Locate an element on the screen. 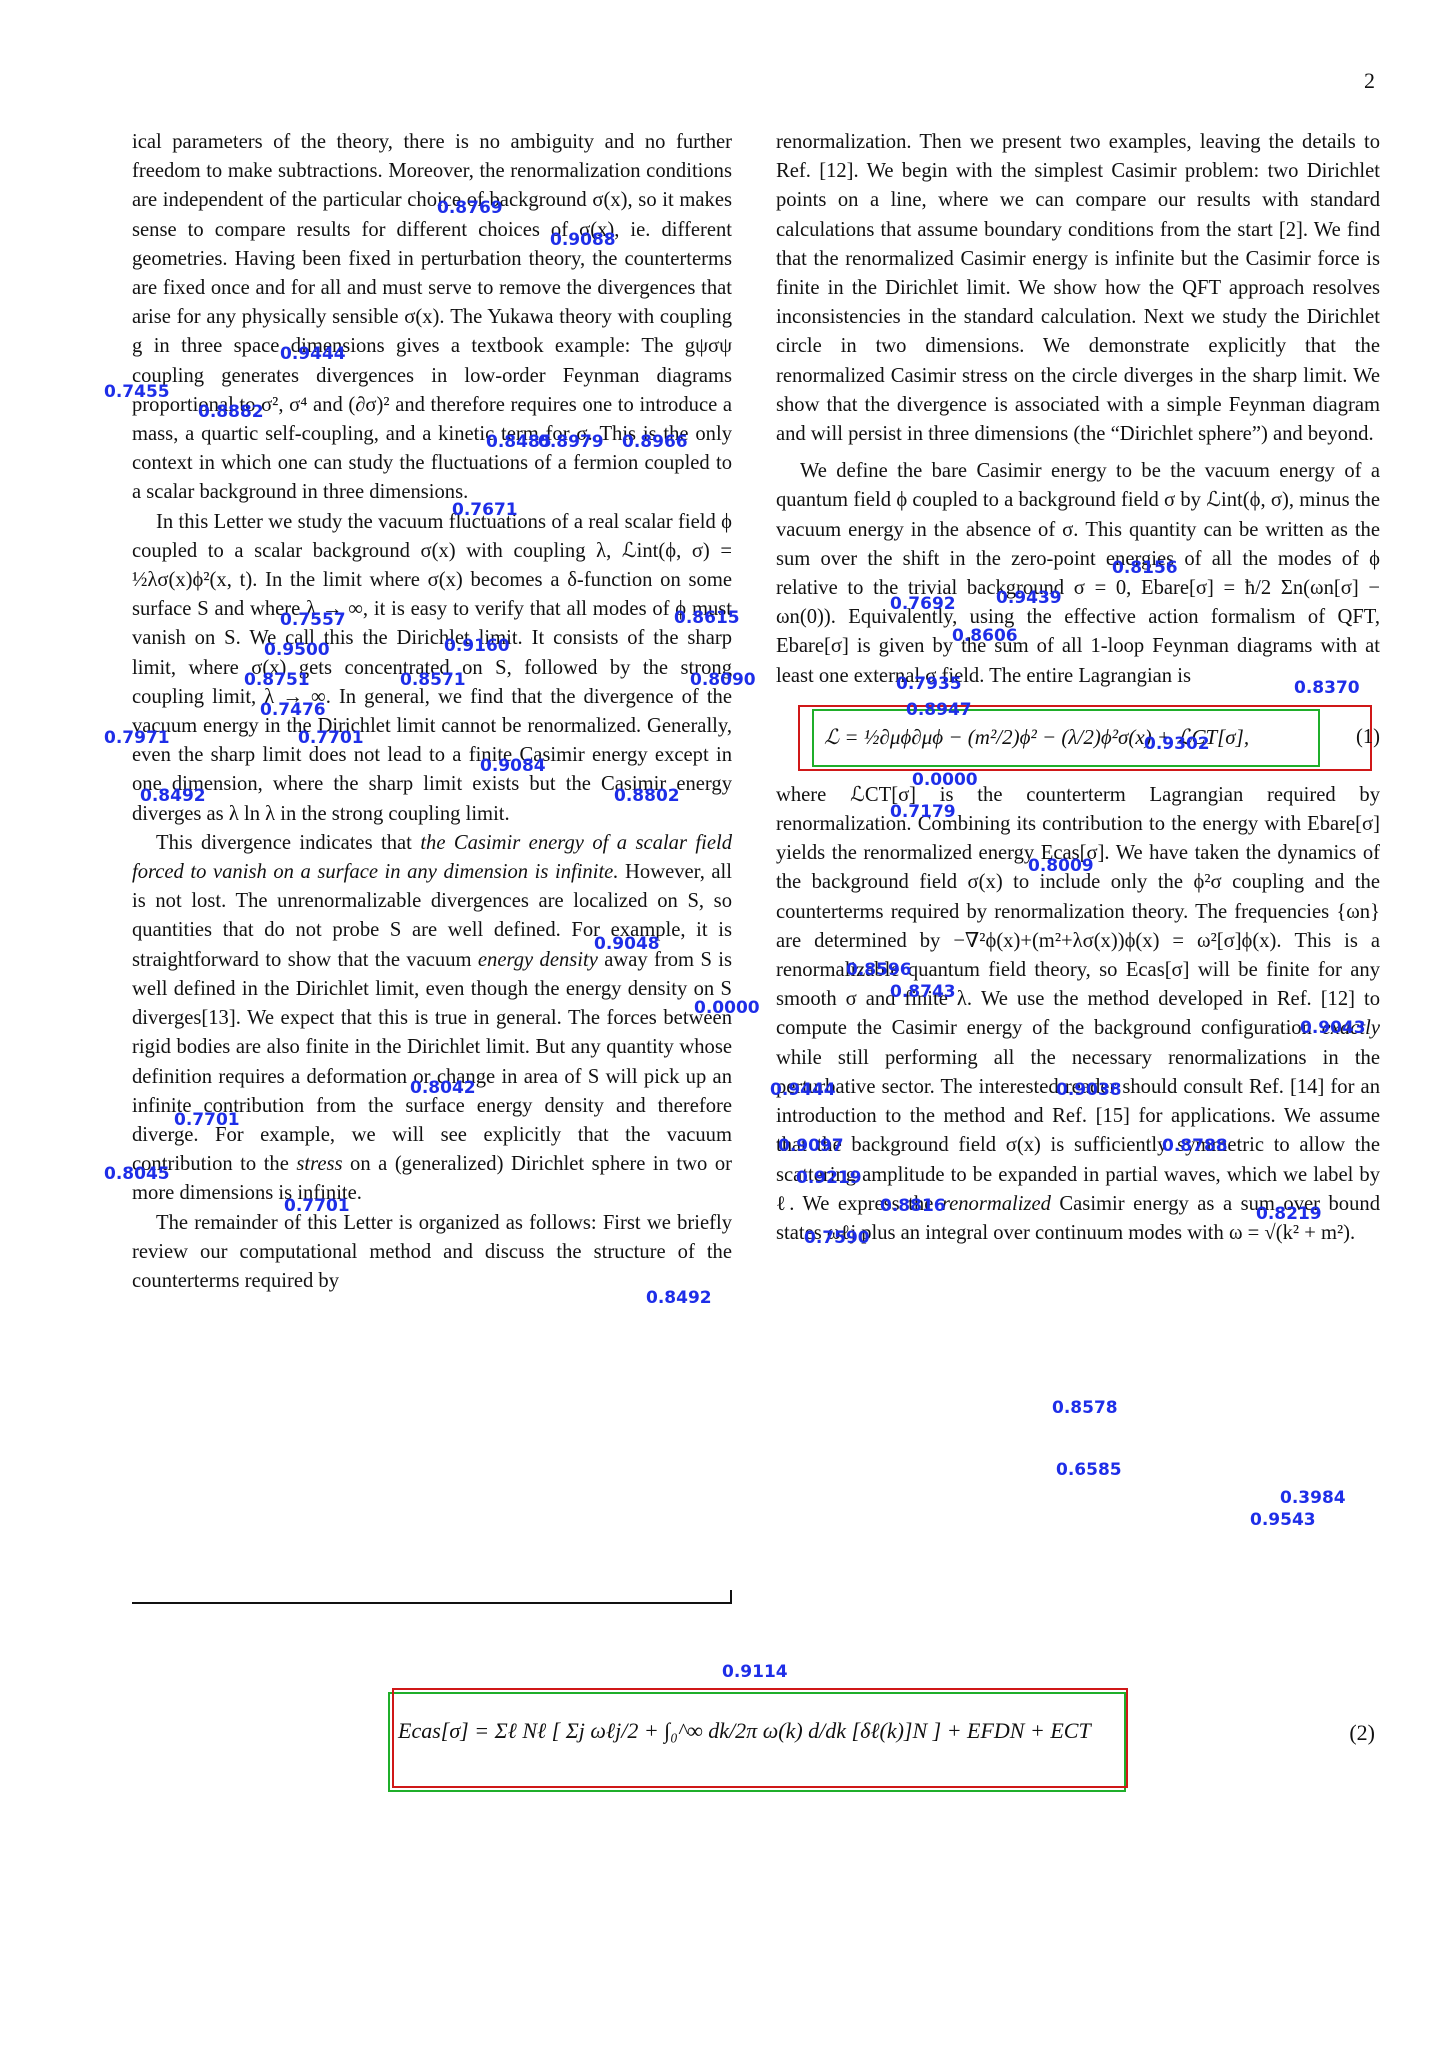 This screenshot has height=2048, width=1447. score-label: 0.6585 is located at coordinates (1089, 1470).